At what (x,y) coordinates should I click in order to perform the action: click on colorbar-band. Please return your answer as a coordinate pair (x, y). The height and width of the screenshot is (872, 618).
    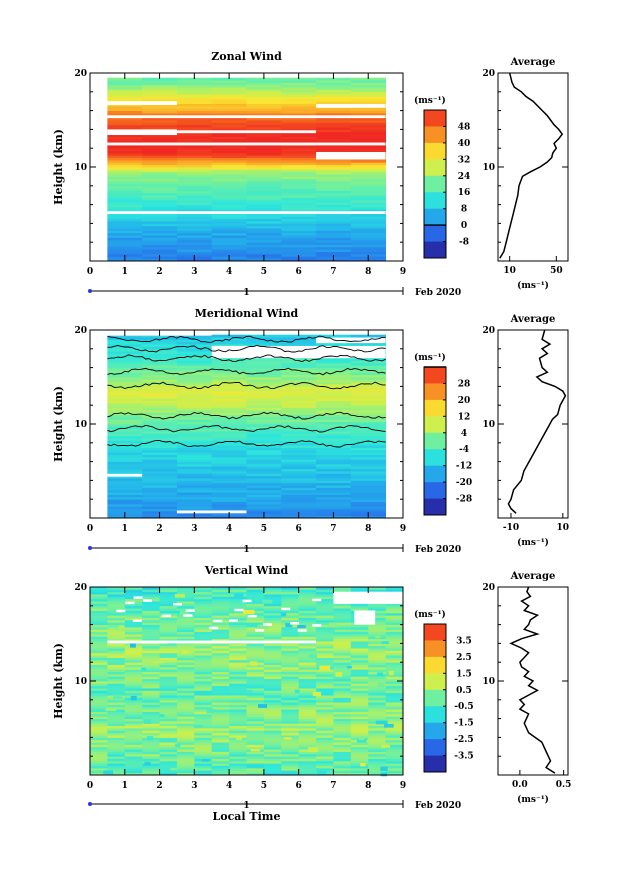
    Looking at the image, I should click on (435, 747).